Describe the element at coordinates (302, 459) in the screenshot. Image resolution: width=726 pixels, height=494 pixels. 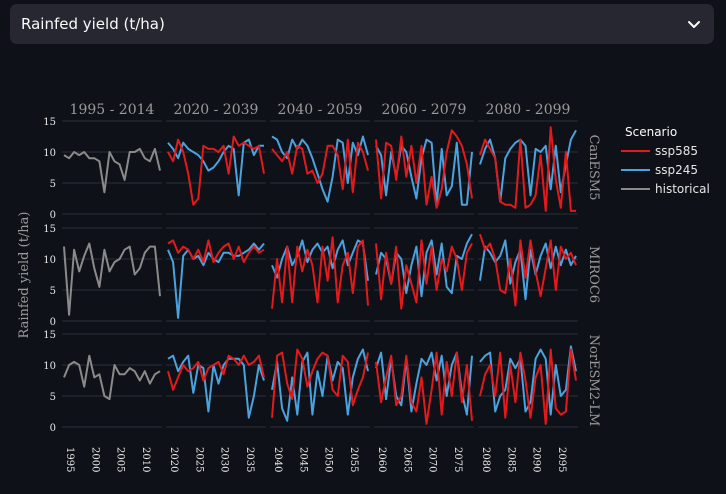
I see `x-tick-label: 2045` at that location.